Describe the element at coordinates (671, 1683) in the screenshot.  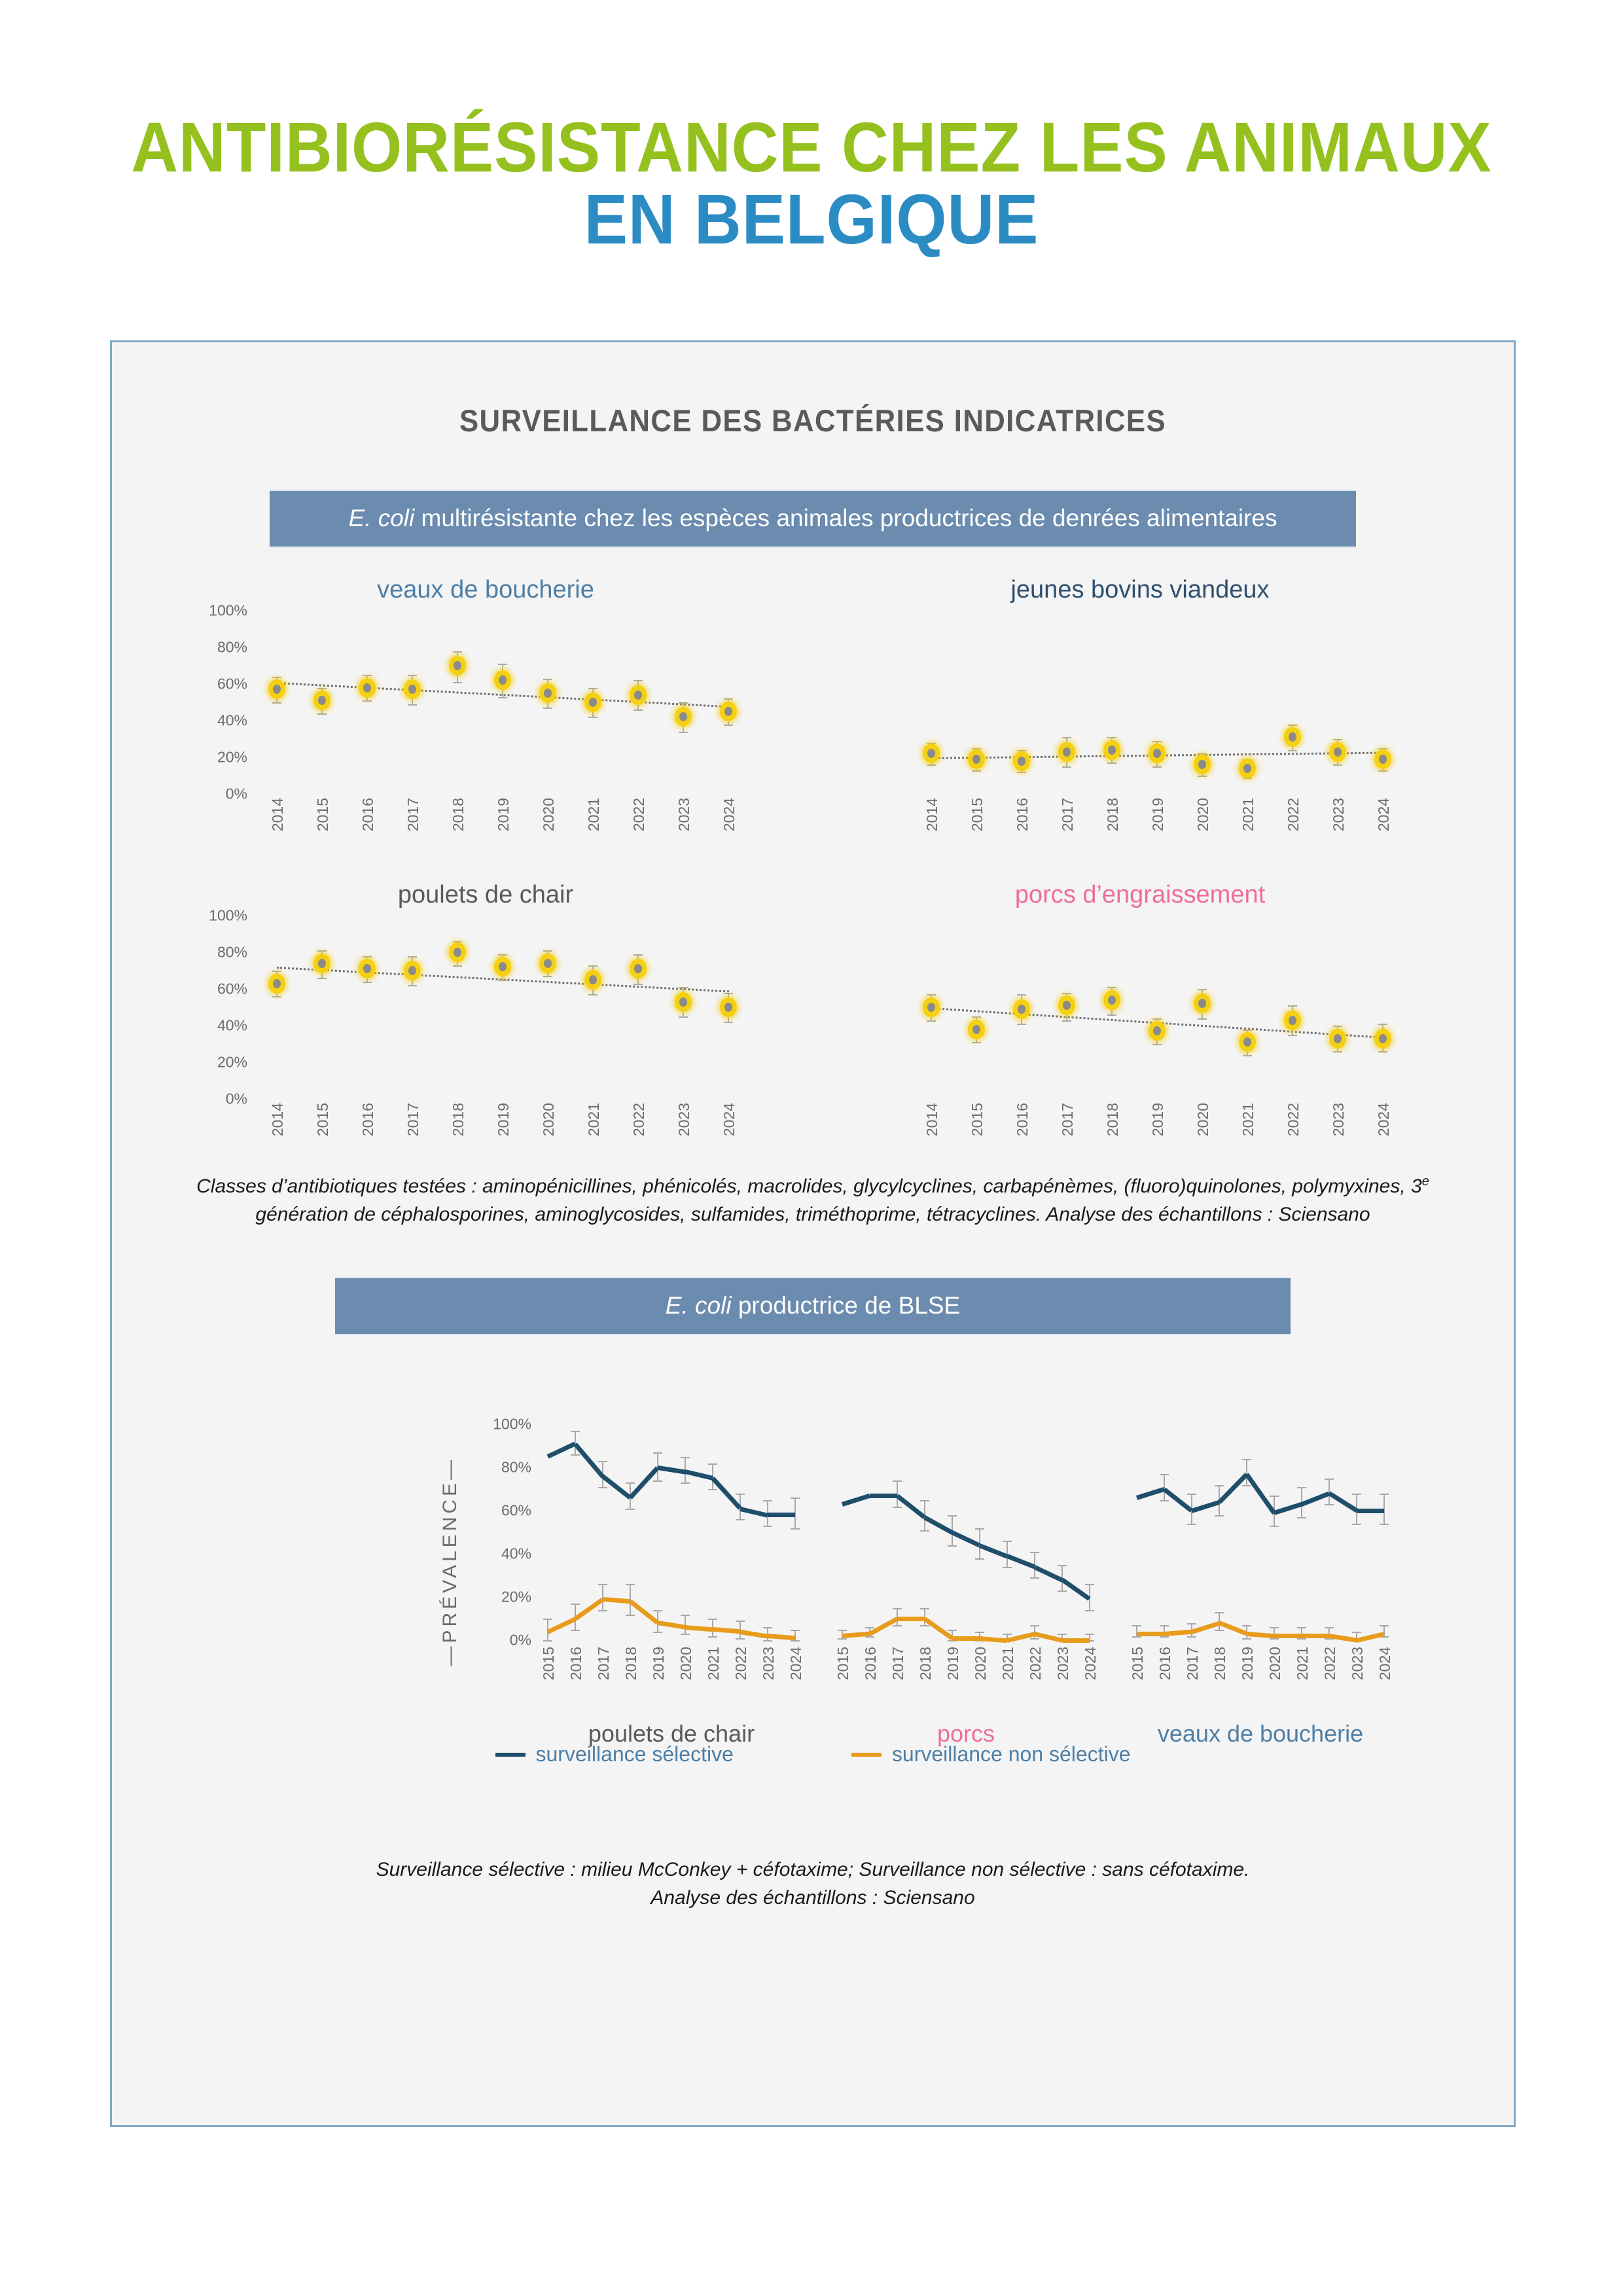
I see `x-axis: 2015 2016 2017 2018 2019 2020 2021 2022 2023 2024` at that location.